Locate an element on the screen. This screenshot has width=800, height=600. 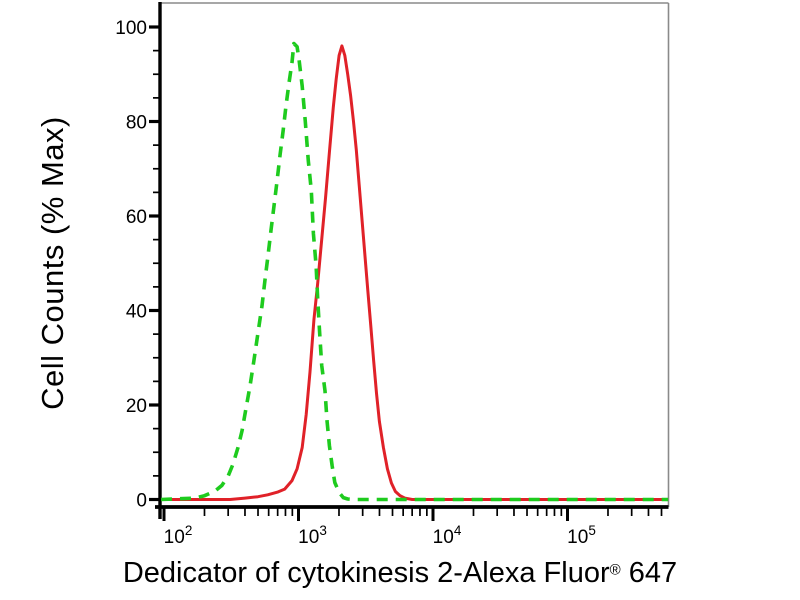
x-tick-label: 10⁵ is located at coordinates (581, 535).